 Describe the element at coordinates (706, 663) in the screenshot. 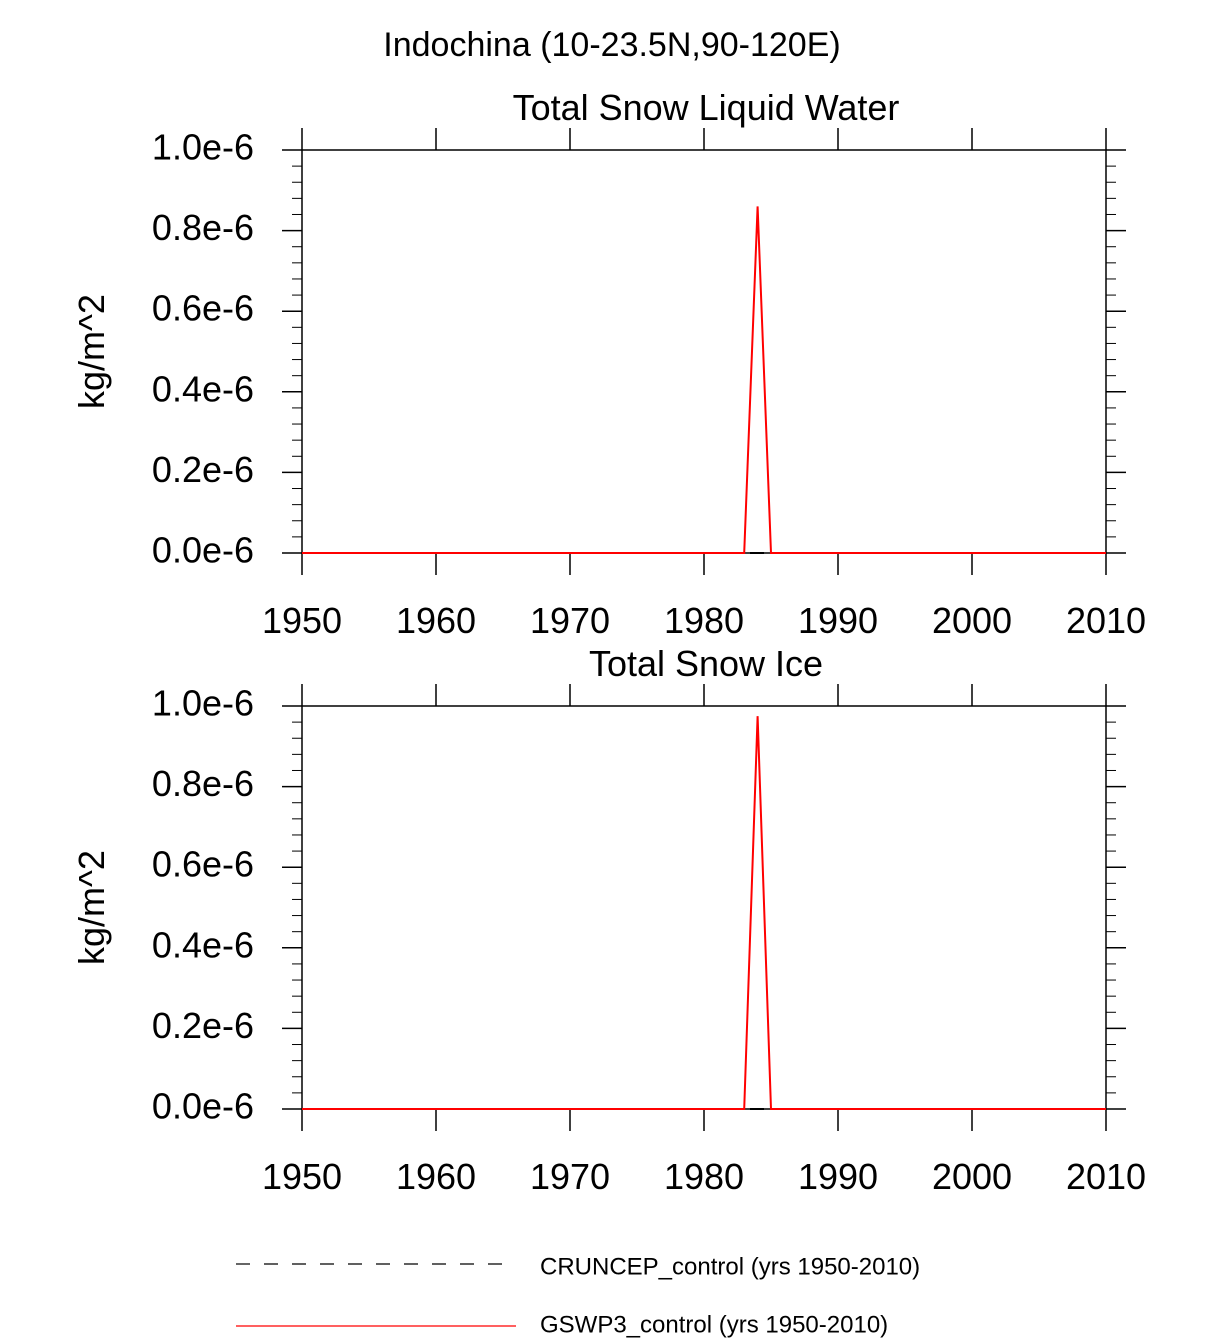

I see `panel-title: Total Snow Ice` at that location.